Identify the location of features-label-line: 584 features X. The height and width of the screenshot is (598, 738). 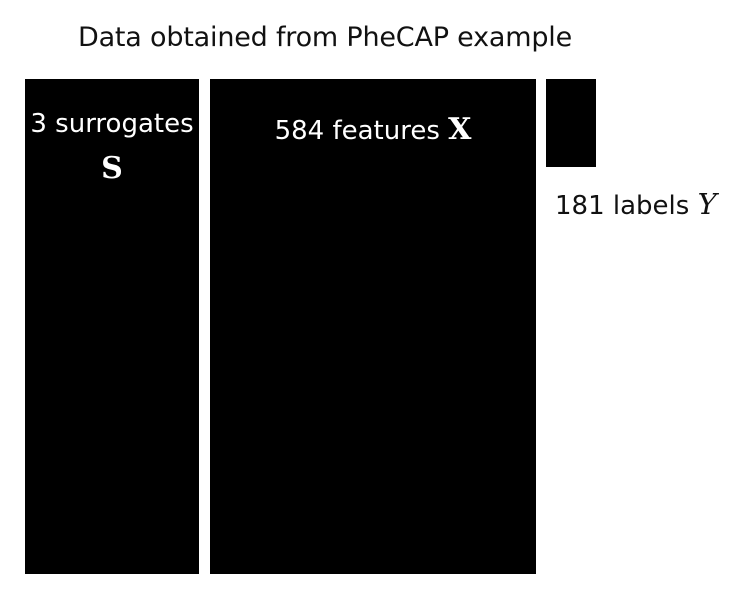
(373, 129).